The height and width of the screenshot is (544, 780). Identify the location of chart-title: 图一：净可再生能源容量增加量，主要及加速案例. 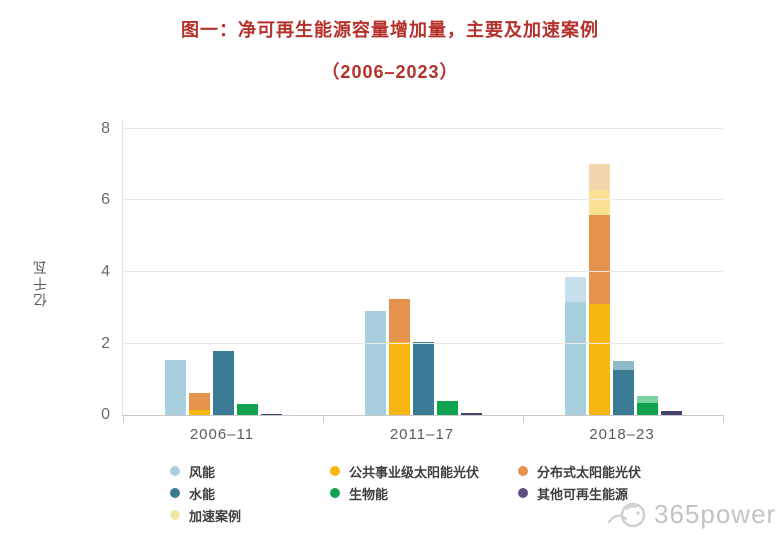
(390, 30).